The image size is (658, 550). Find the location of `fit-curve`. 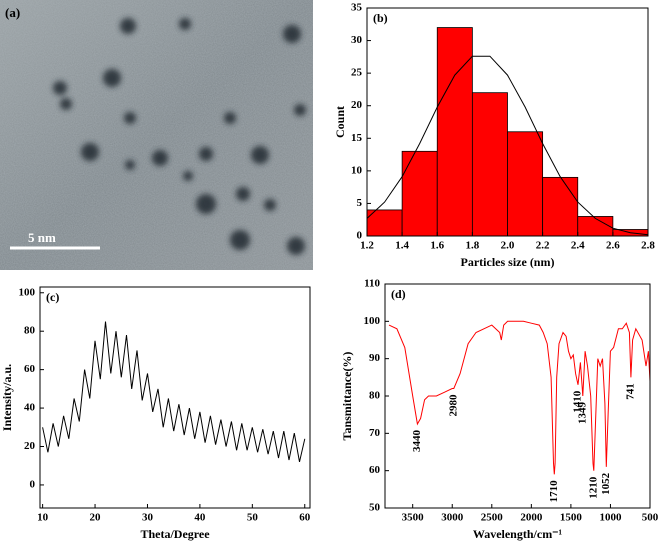

fit-curve is located at coordinates (507, 145).